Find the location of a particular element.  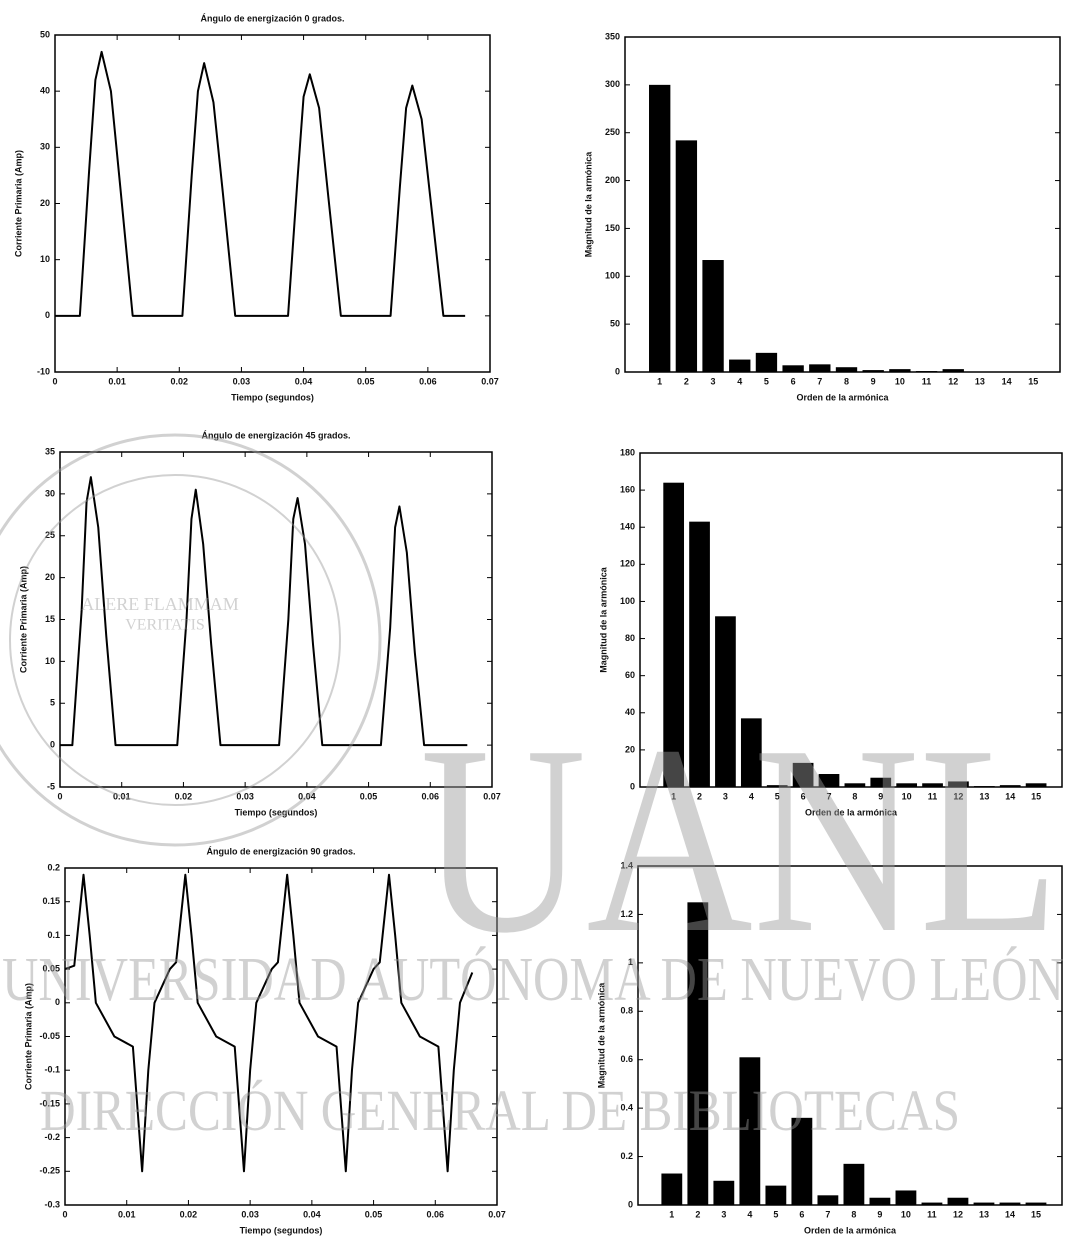

x-tick-label: 0.02 is located at coordinates (180, 381).